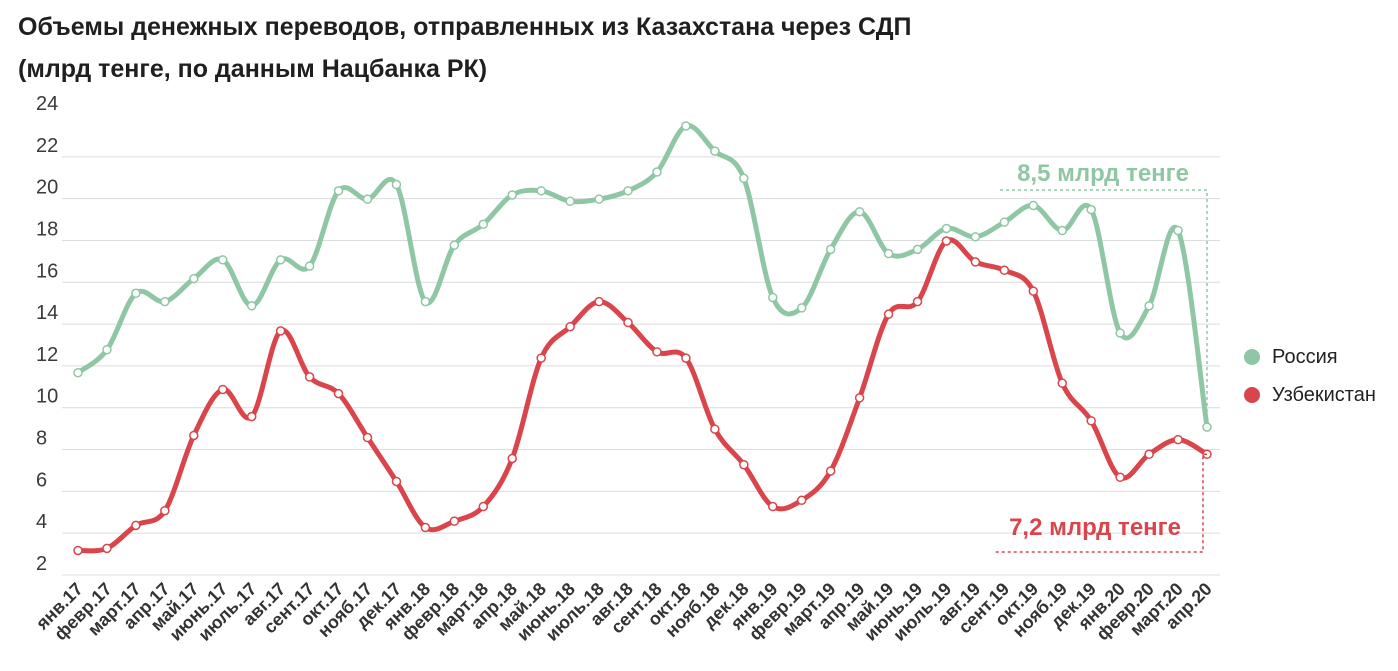  What do you see at coordinates (41, 522) in the screenshot?
I see `y-tick-label: 4` at bounding box center [41, 522].